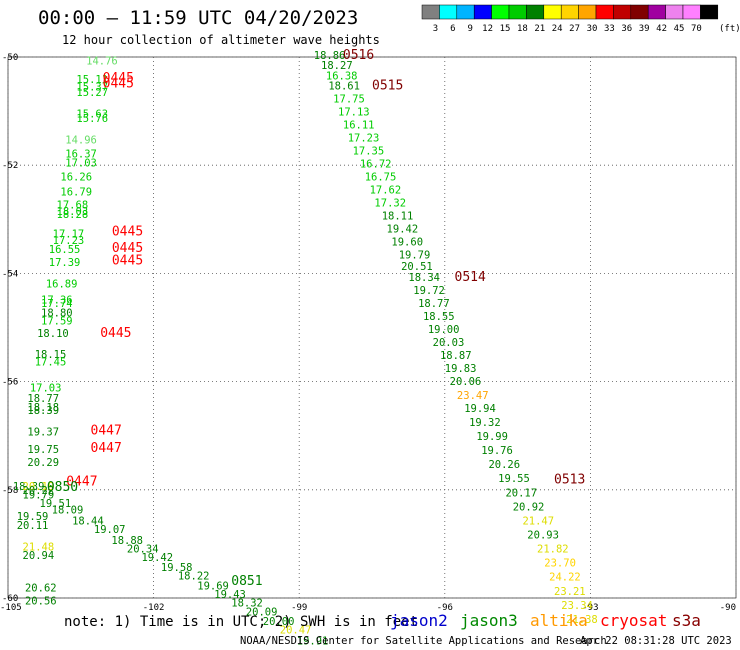 This screenshot has width=740, height=650. Describe the element at coordinates (57, 314) in the screenshot. I see `swh-value-label: 18.80` at that location.